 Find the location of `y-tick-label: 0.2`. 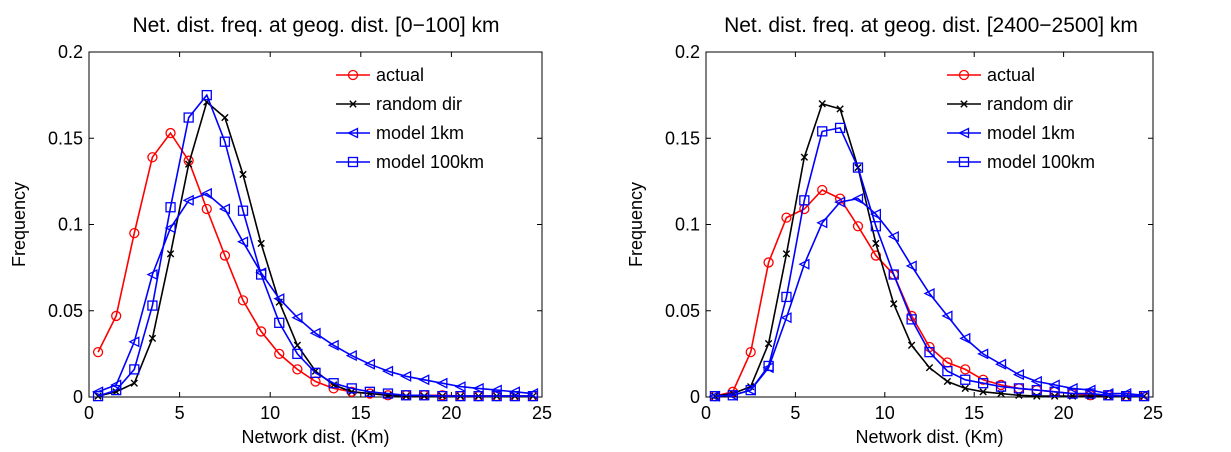

y-tick-label: 0.2 is located at coordinates (70, 52).